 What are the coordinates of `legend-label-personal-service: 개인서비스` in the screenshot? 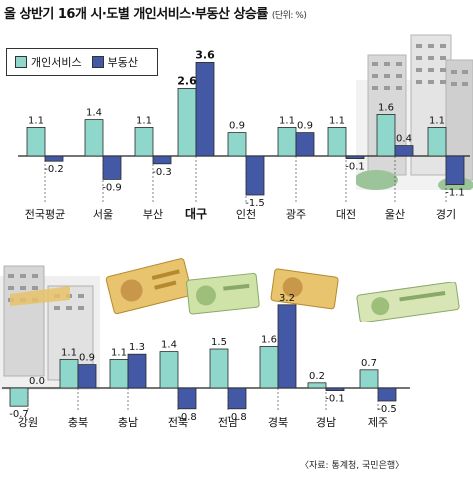 It's located at (56, 62).